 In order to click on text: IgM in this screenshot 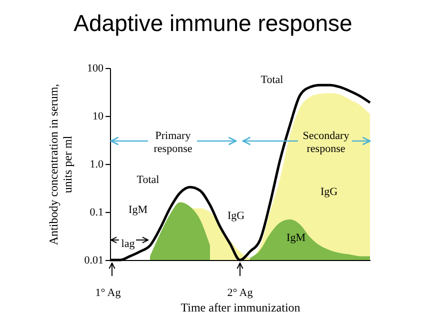, I will do `click(138, 210)`.